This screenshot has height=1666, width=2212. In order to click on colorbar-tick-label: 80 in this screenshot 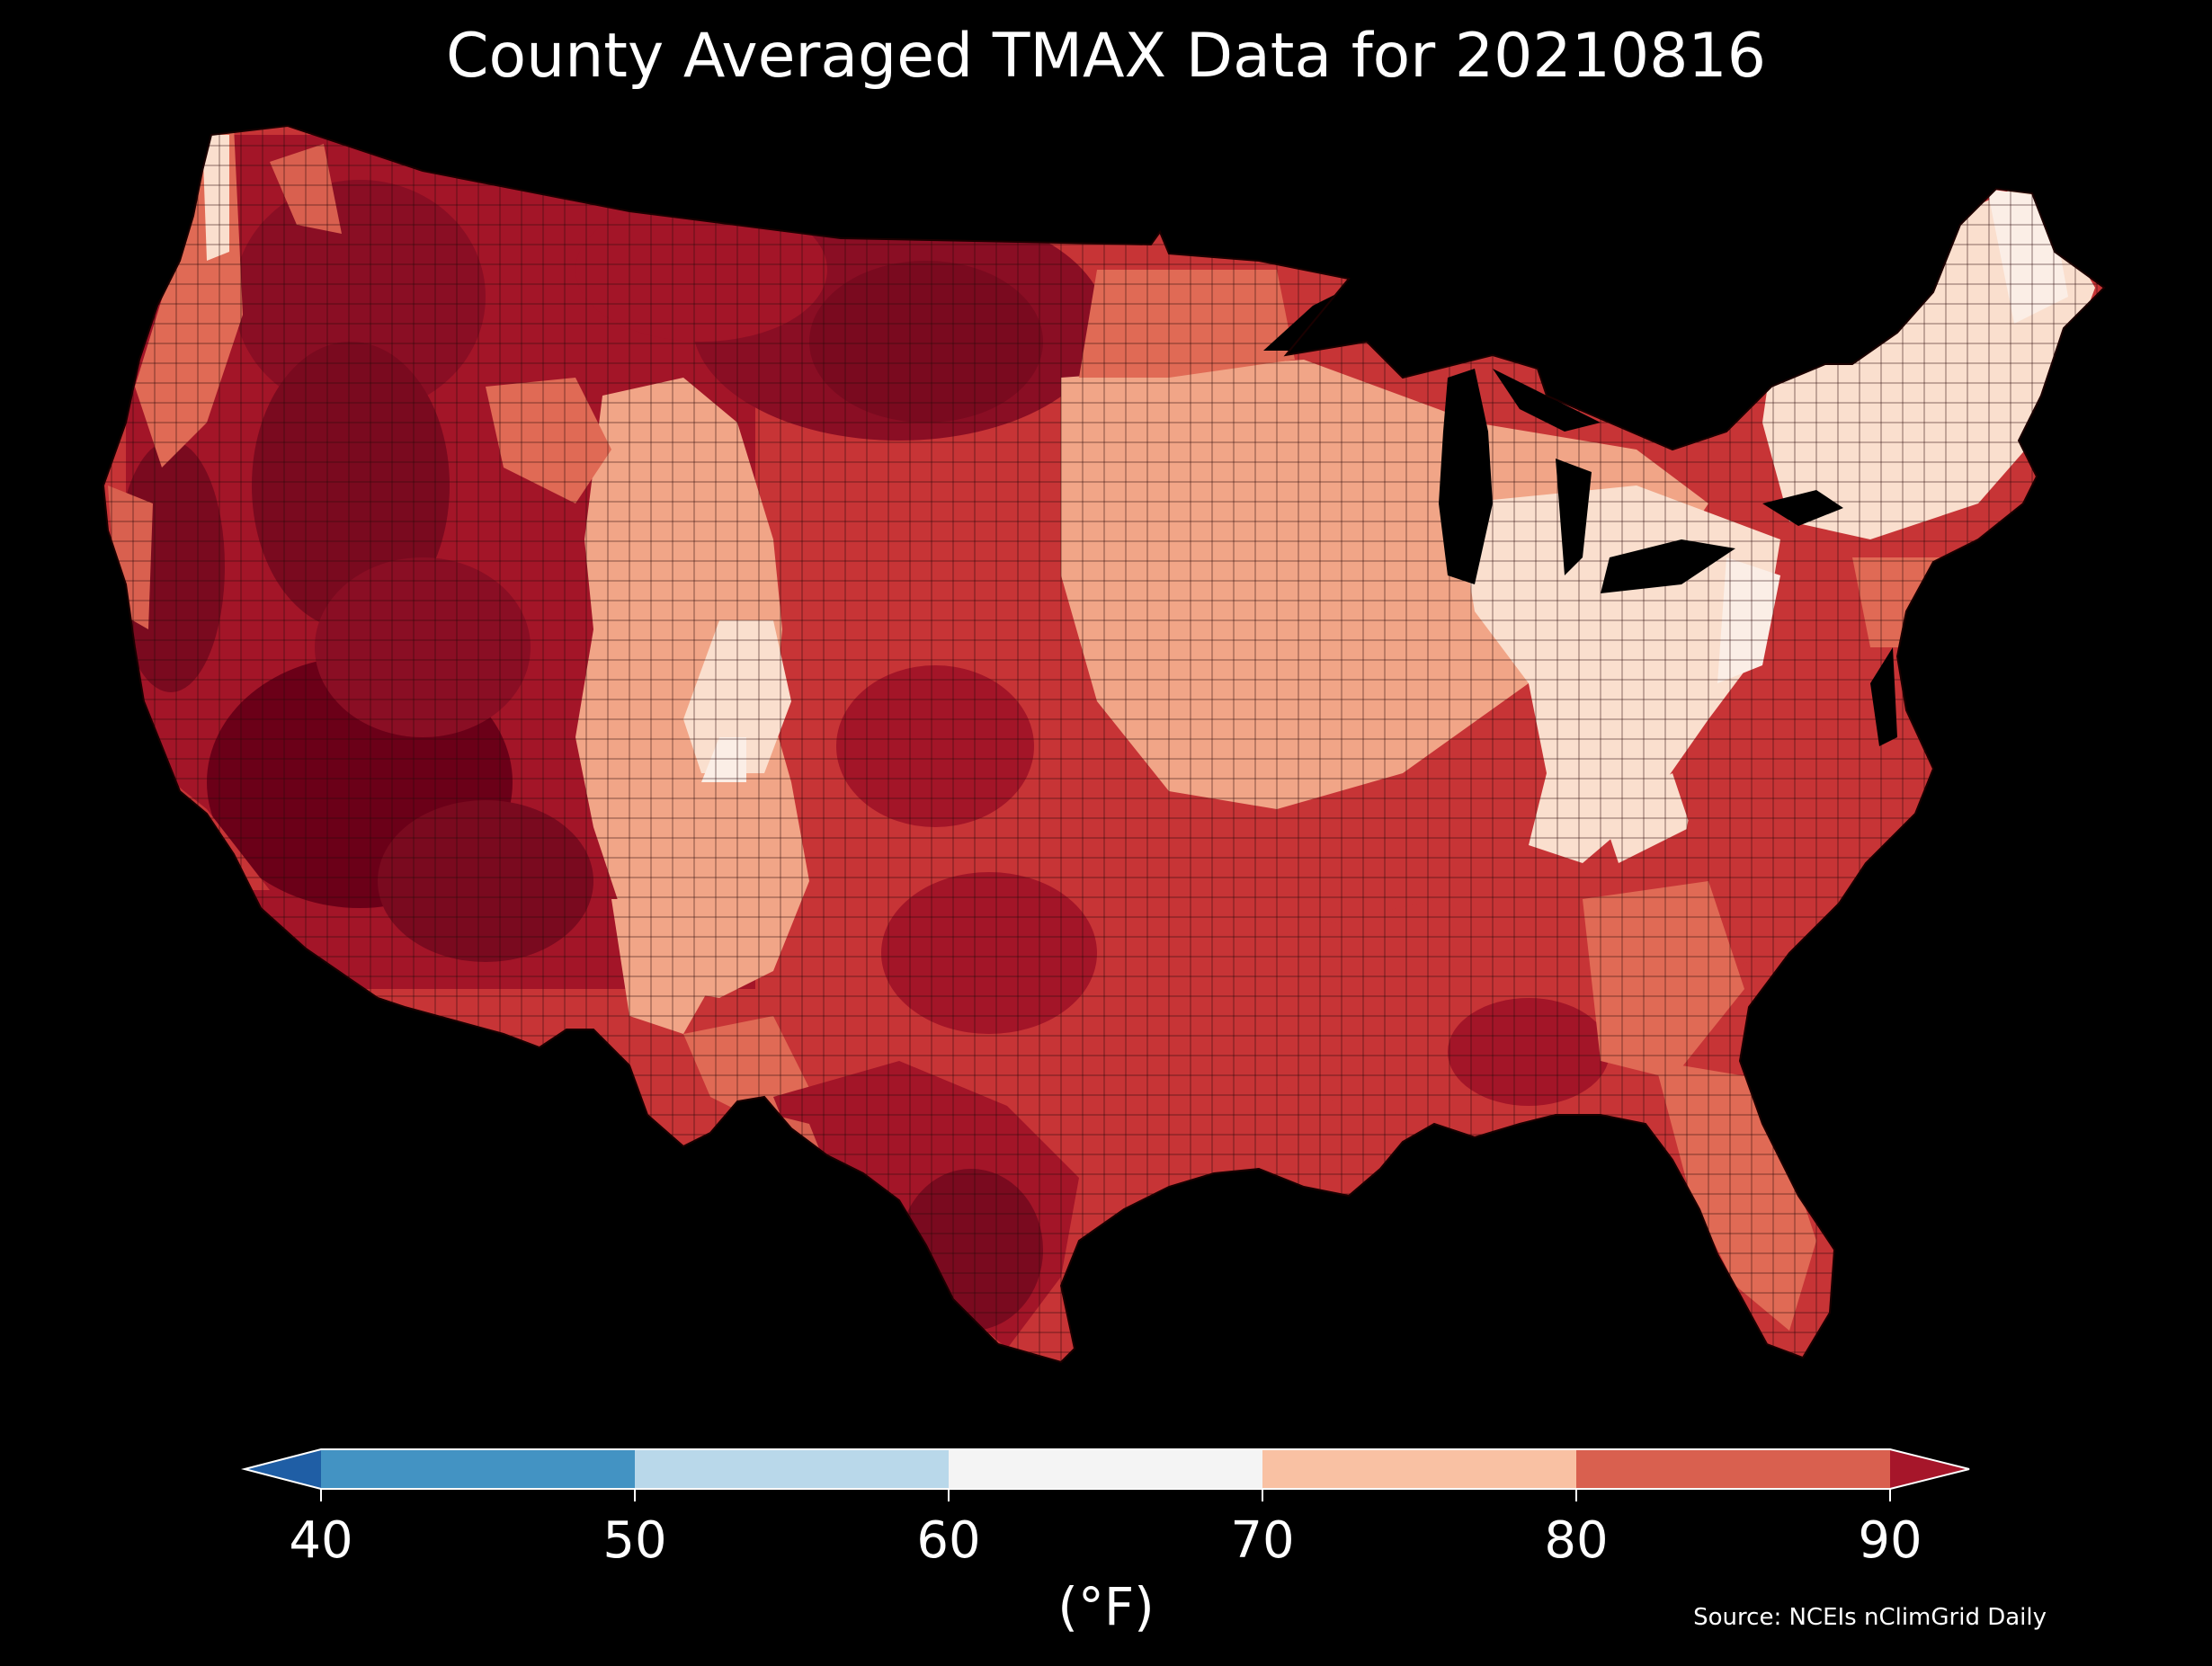, I will do `click(1576, 1540)`.